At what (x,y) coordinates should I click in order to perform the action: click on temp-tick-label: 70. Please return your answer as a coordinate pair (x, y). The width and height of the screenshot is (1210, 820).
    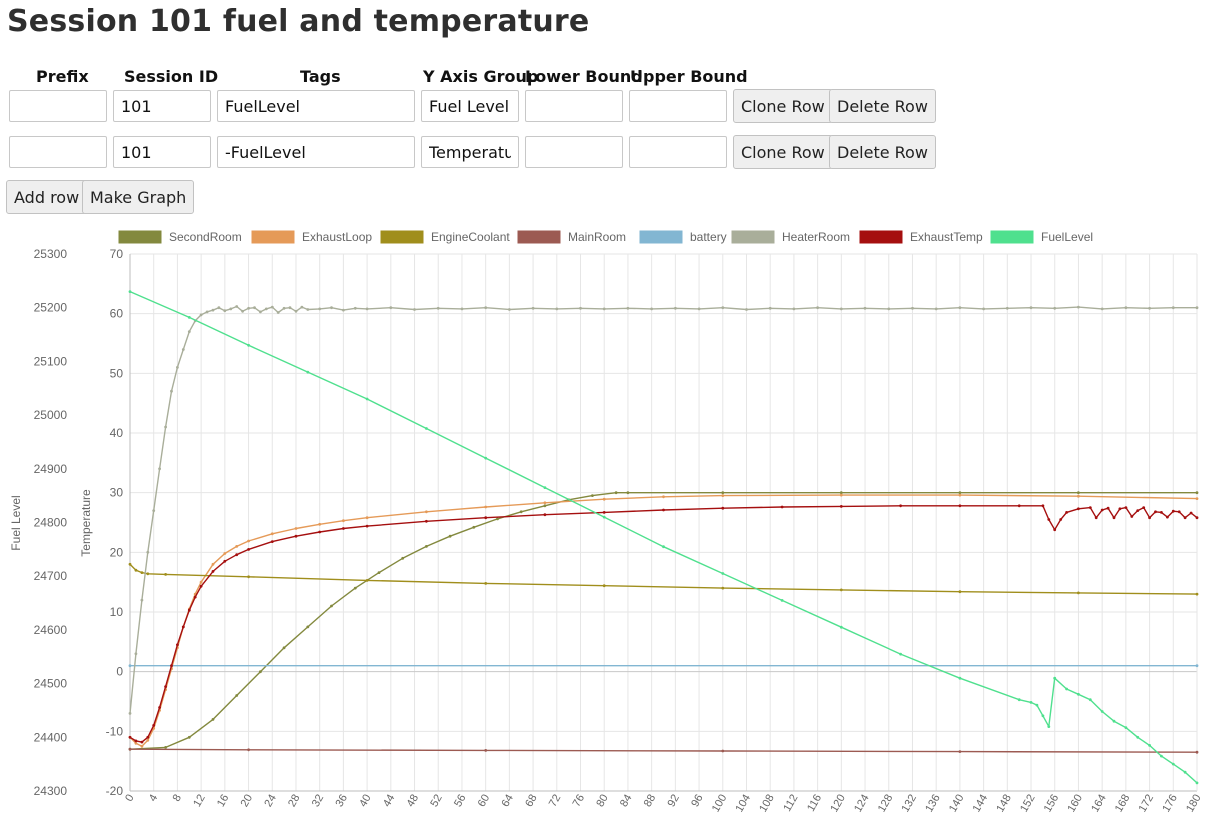
    Looking at the image, I should click on (117, 254).